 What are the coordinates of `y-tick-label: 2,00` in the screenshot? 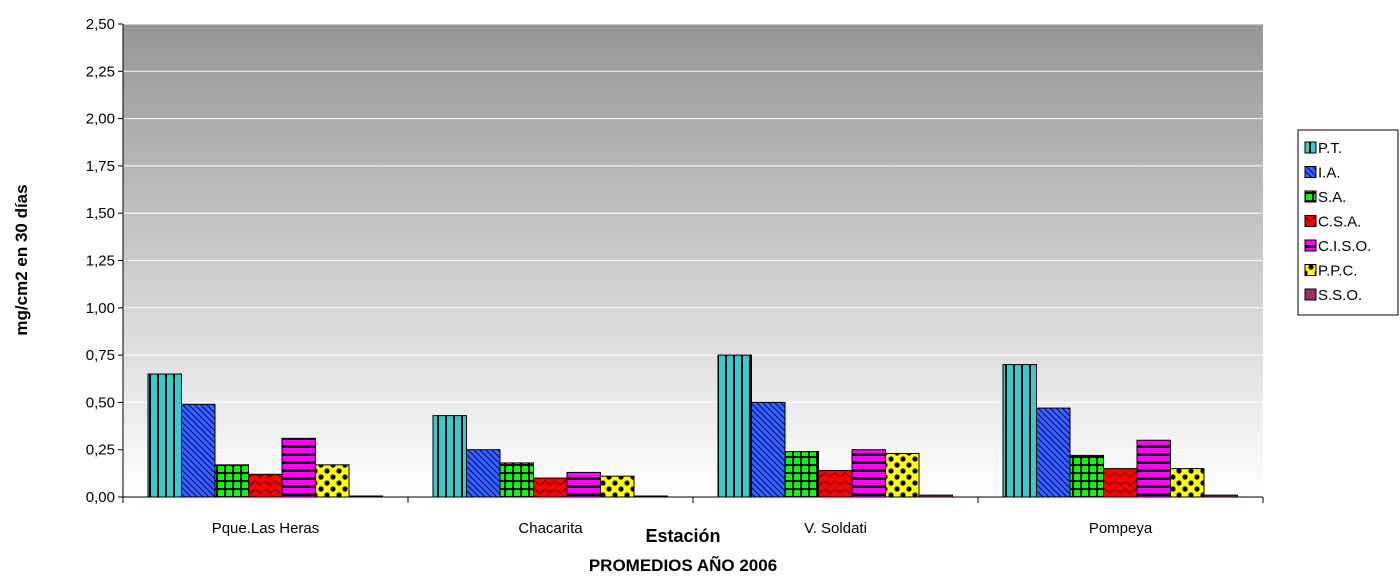 It's located at (100, 119).